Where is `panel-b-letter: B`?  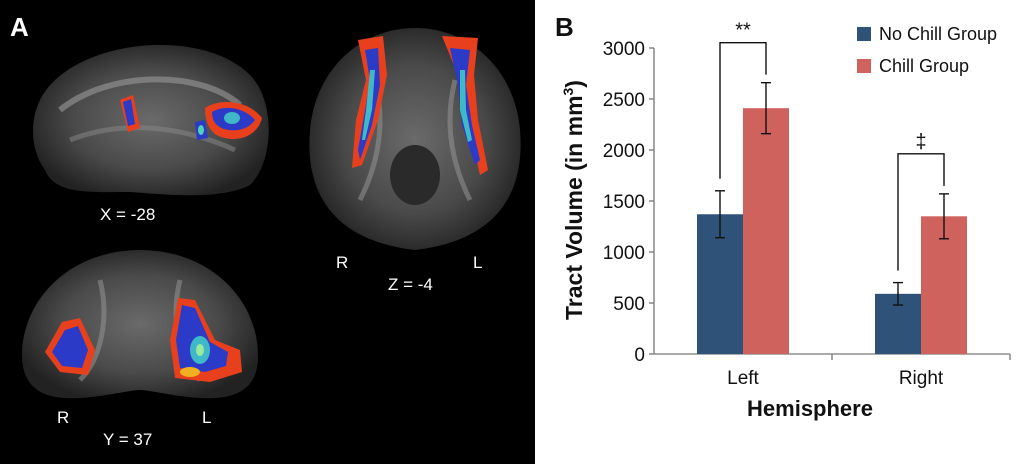
panel-b-letter: B is located at coordinates (564, 27).